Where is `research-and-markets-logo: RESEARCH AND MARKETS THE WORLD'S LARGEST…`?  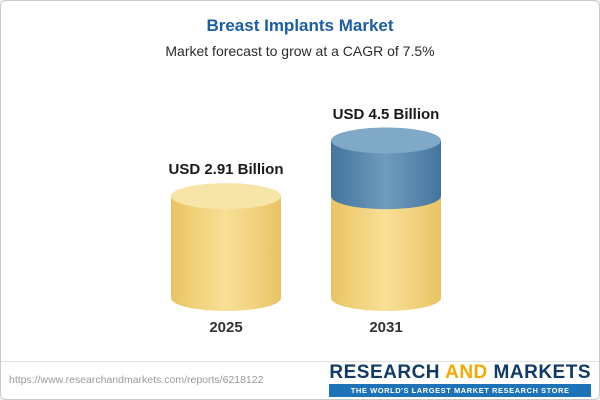 research-and-markets-logo: RESEARCH AND MARKETS THE WORLD'S LARGEST… is located at coordinates (460, 380).